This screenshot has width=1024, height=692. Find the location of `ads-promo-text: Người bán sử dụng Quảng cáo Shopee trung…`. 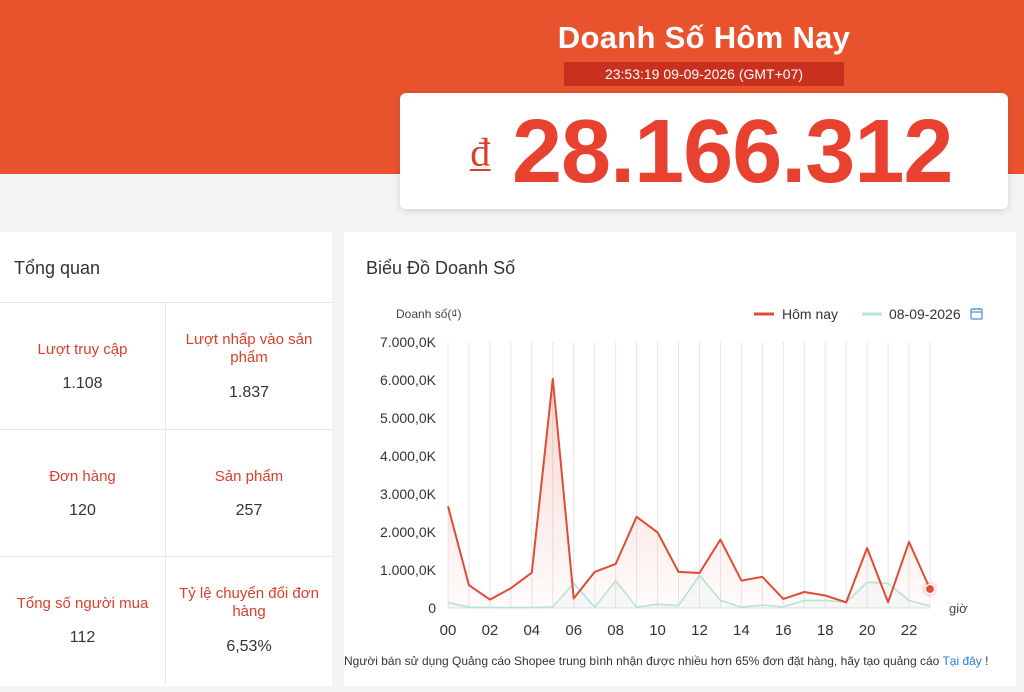

ads-promo-text: Người bán sử dụng Quảng cáo Shopee trung… is located at coordinates (643, 661).